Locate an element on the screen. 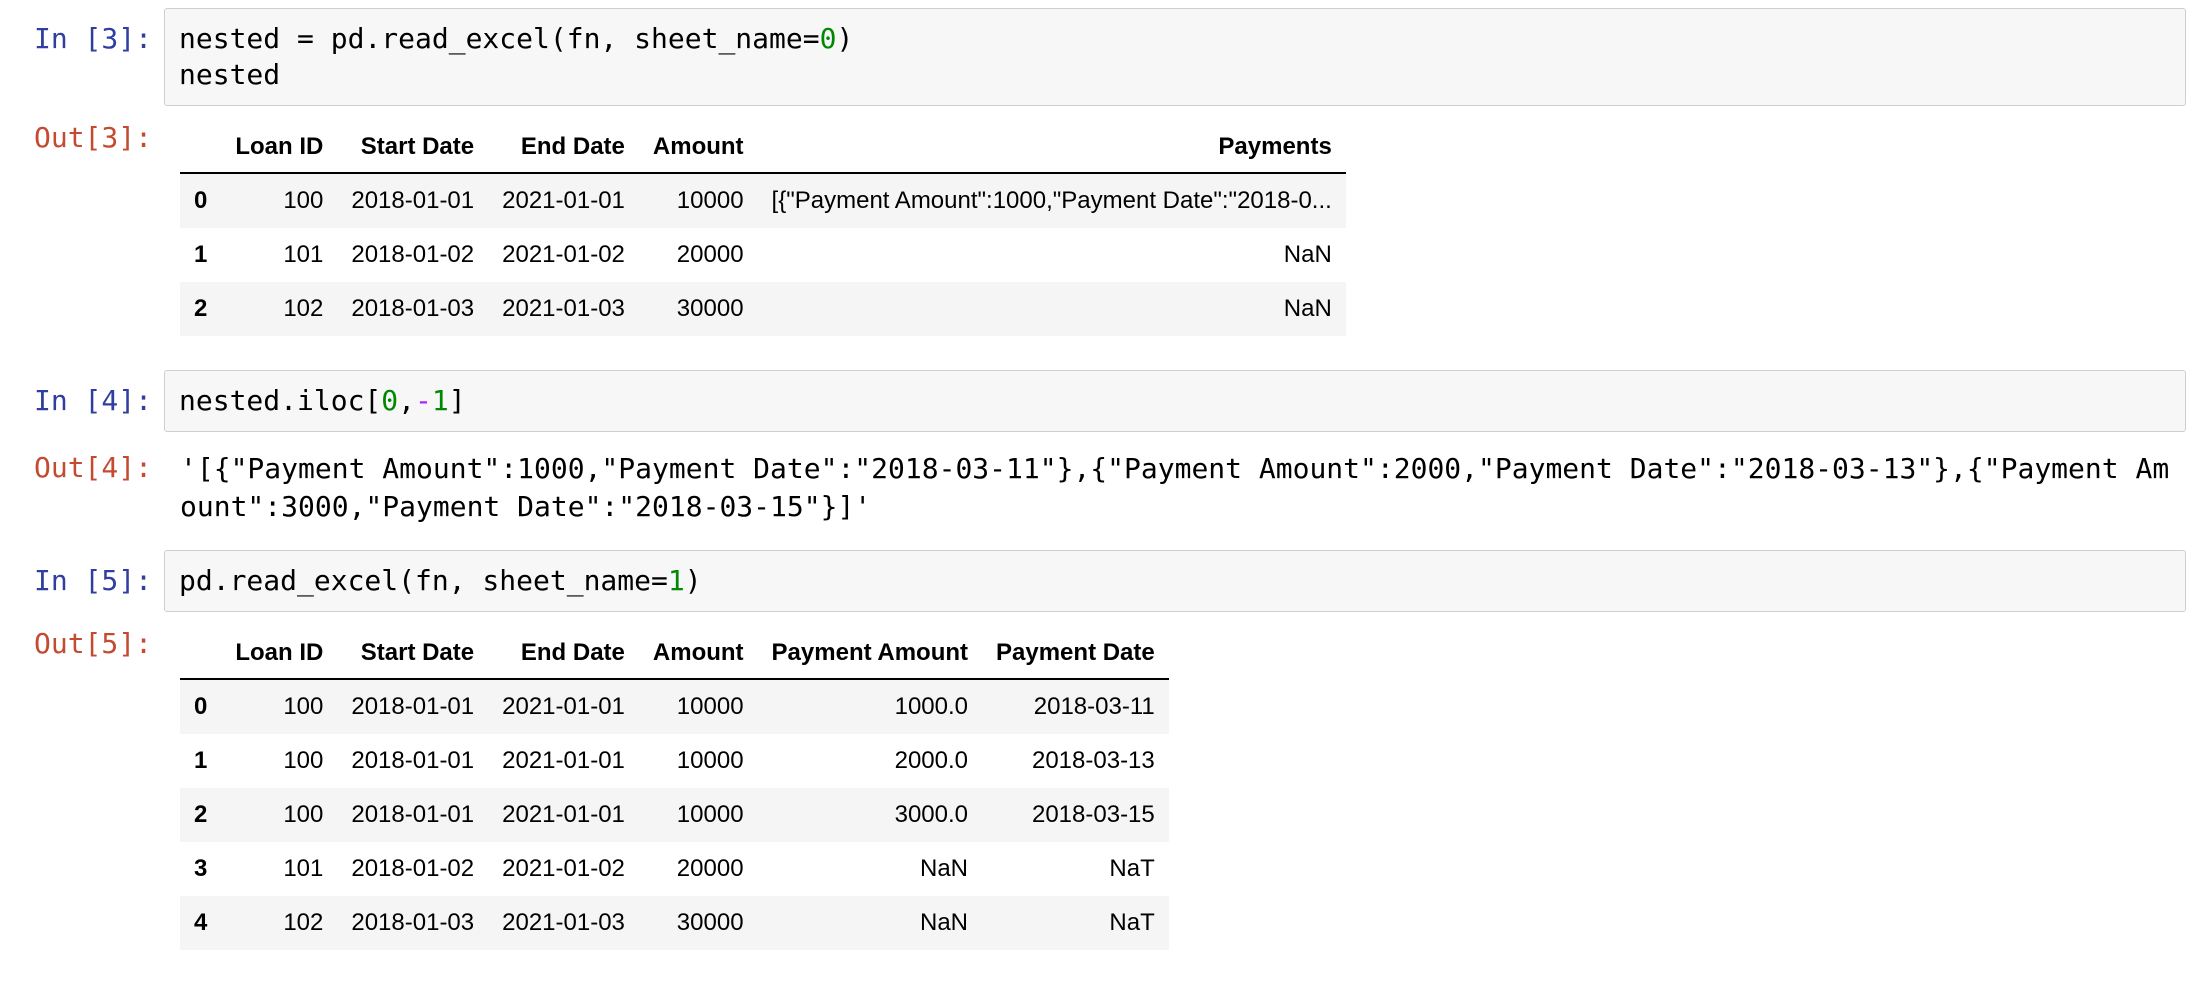  output-prompt-5: Out[5]: is located at coordinates (92, 643).